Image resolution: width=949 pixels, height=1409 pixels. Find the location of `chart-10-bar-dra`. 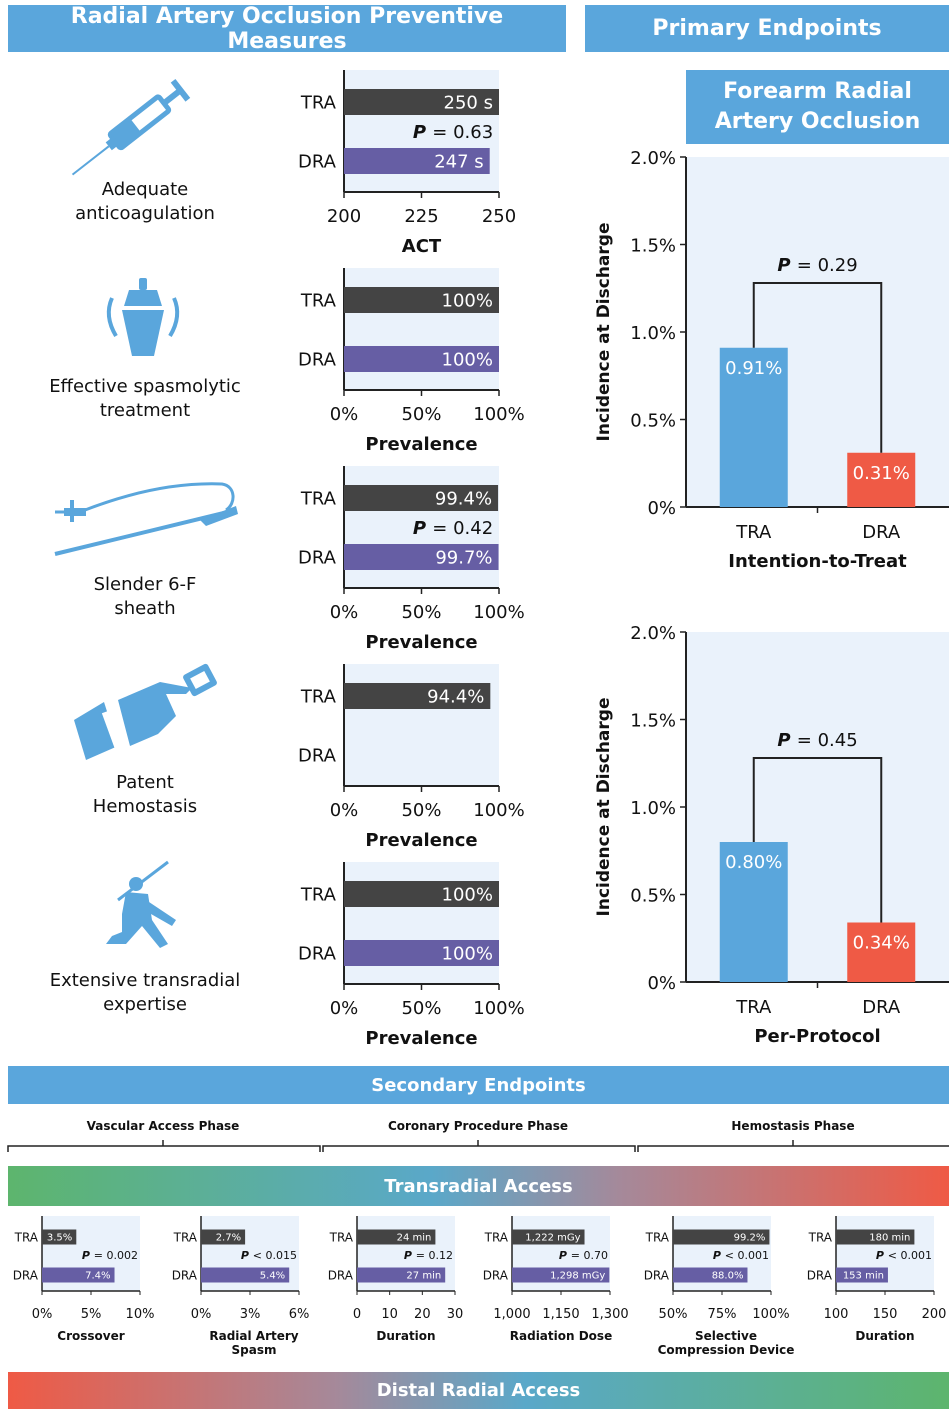

chart-10-bar-dra is located at coordinates (561, 1275).